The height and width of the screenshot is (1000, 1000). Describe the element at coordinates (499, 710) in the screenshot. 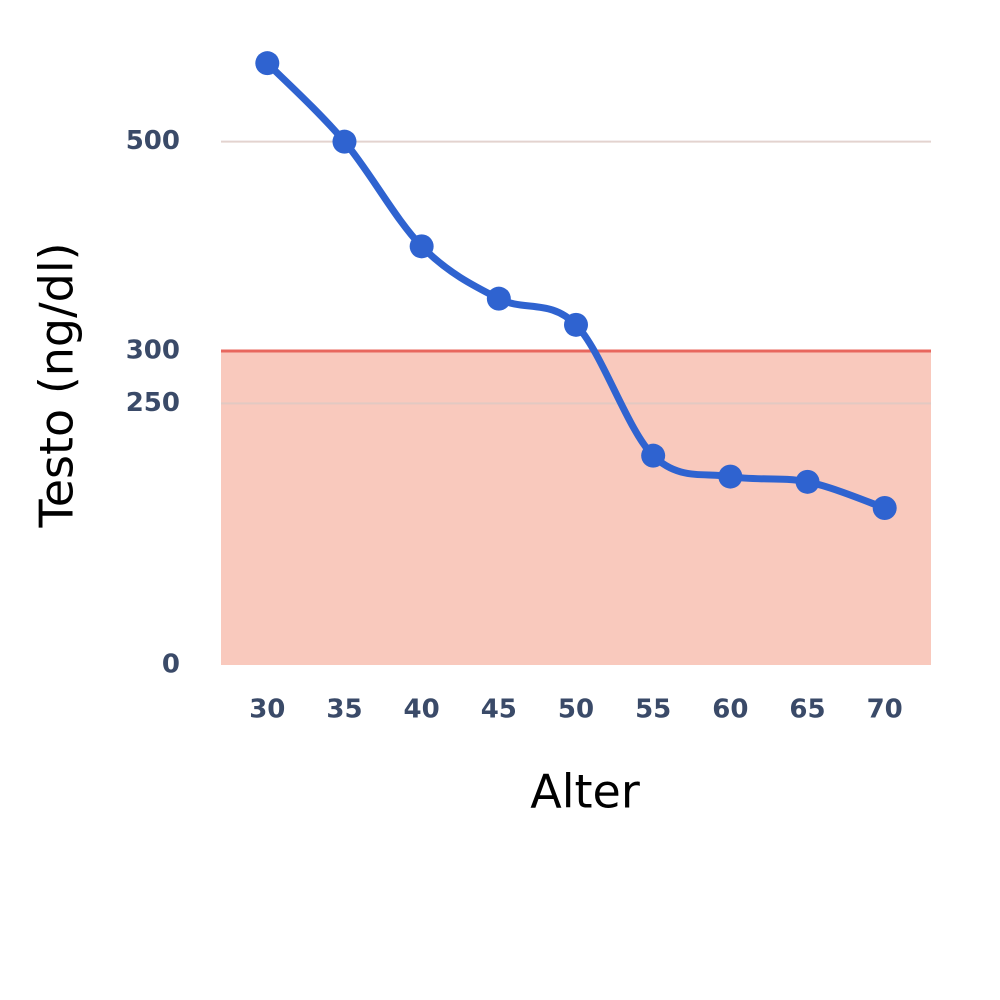

I see `x-tick-label: 45` at that location.